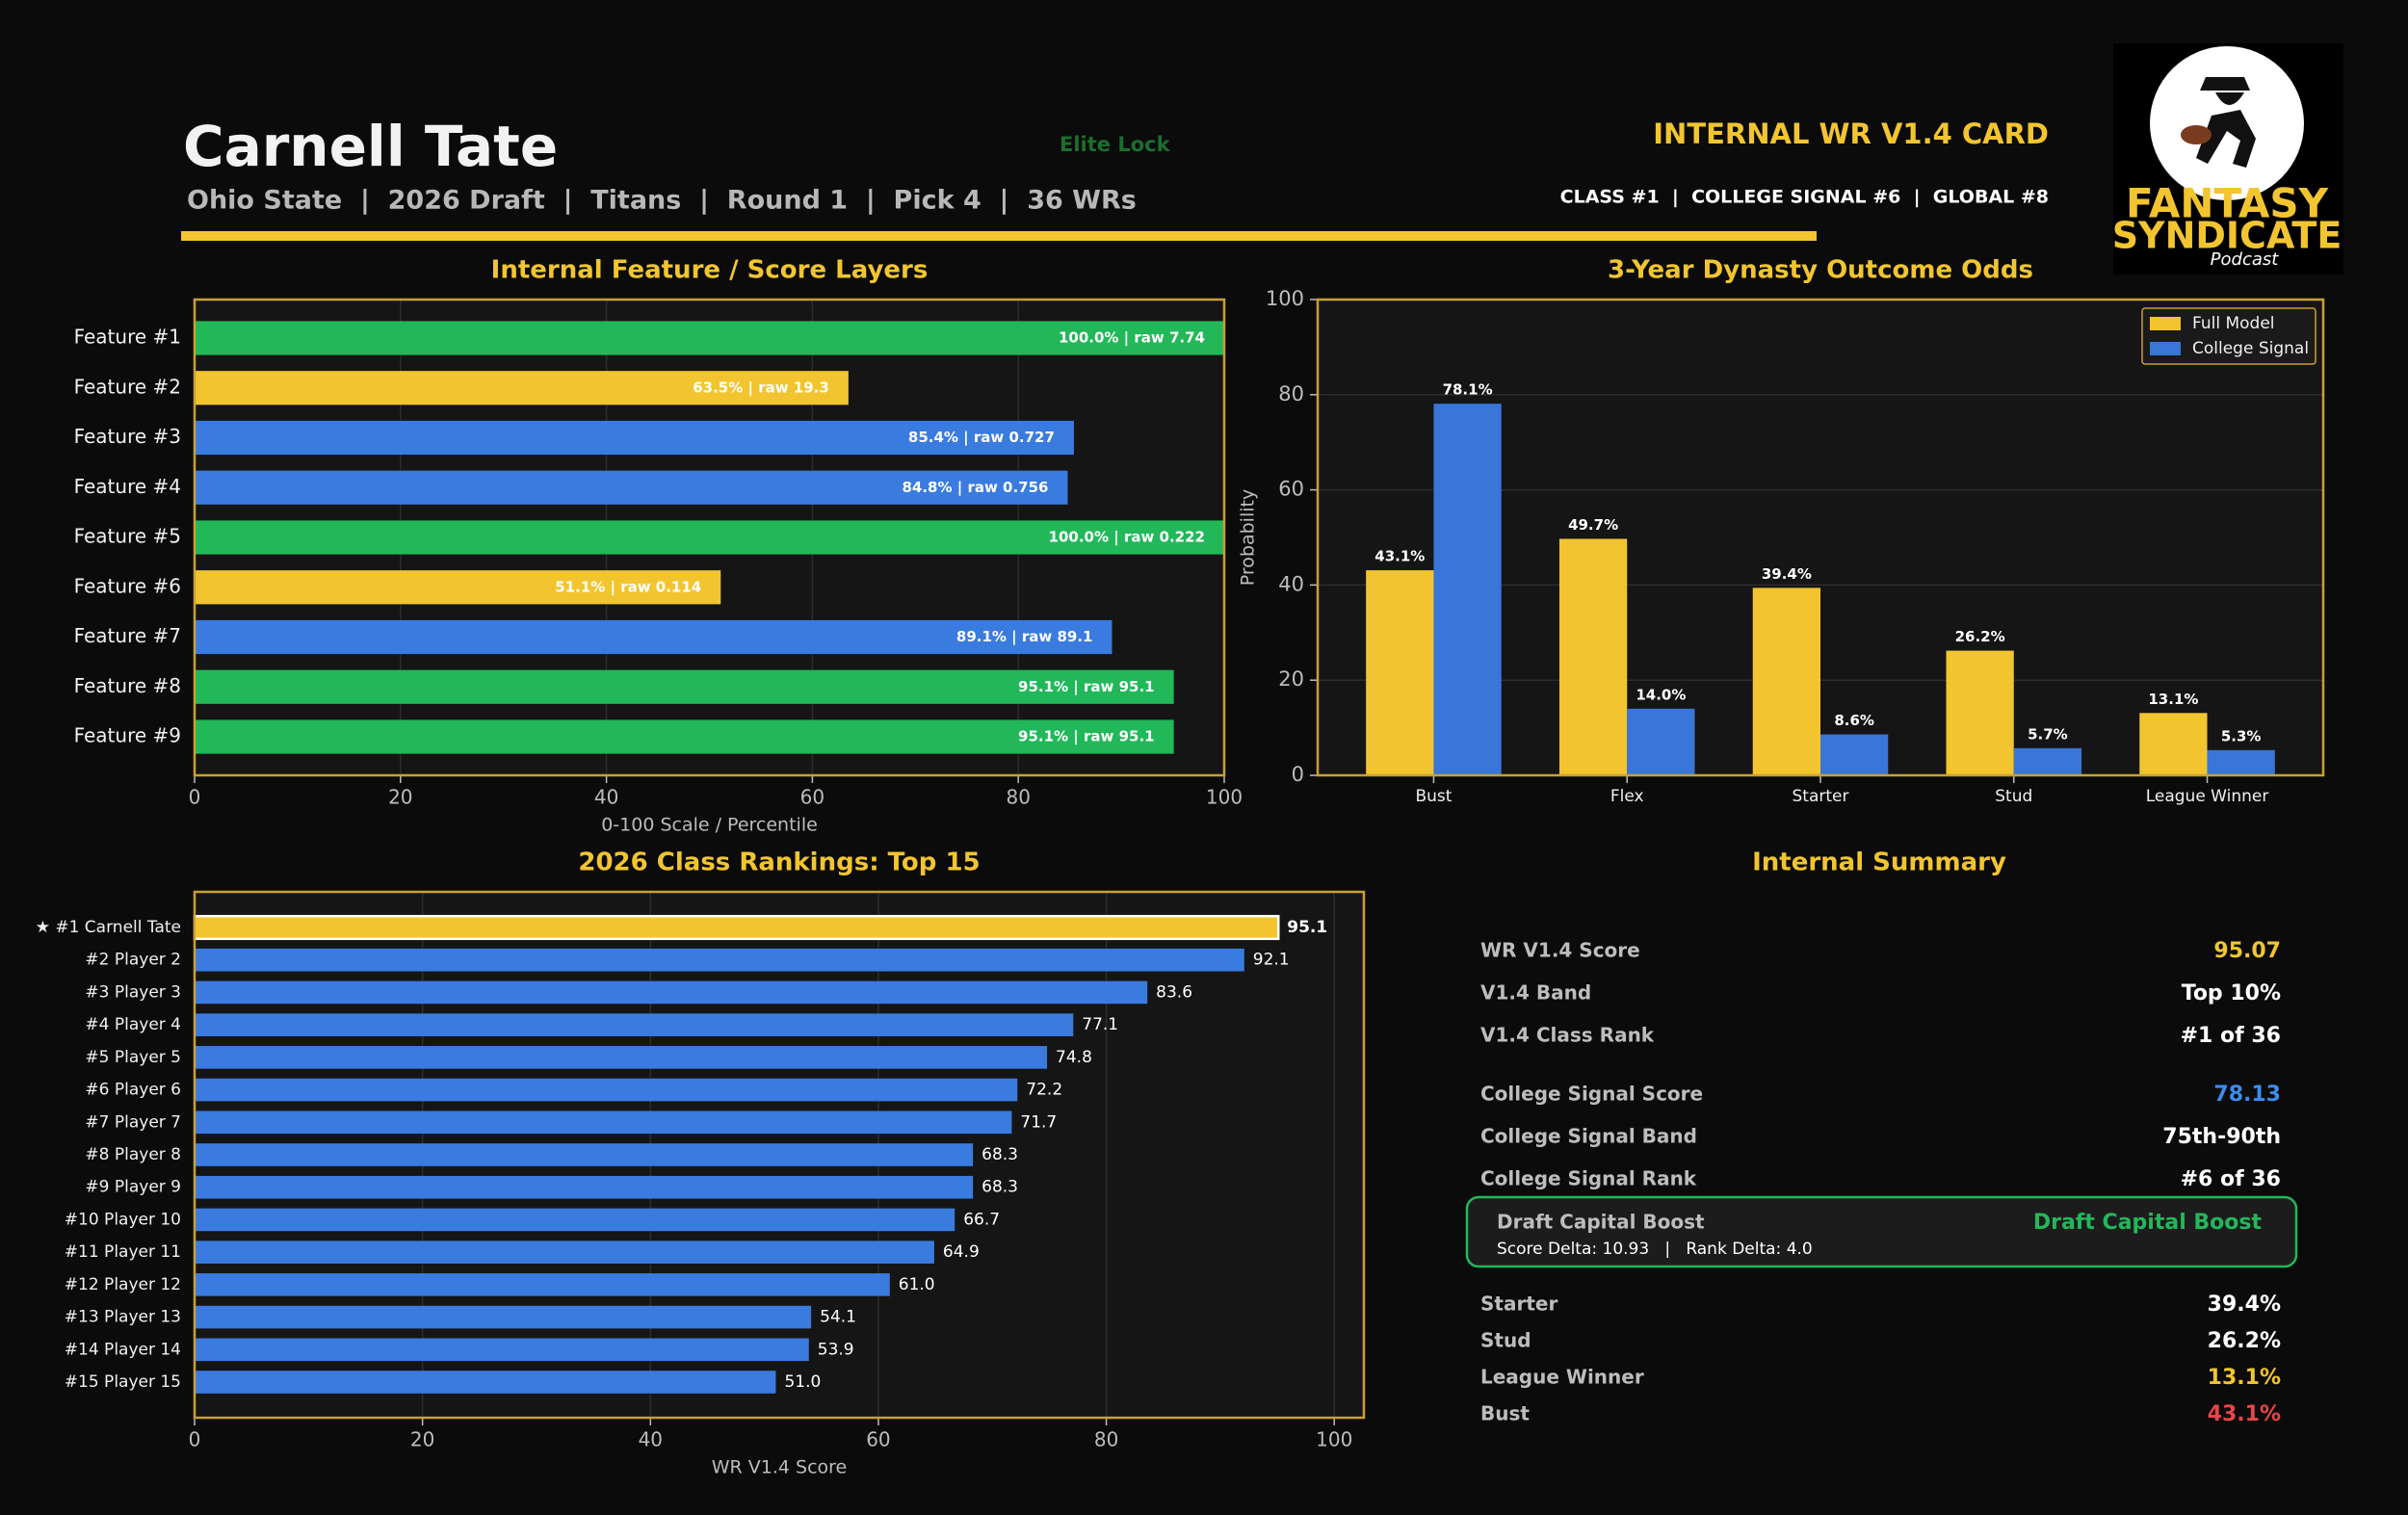  I want to click on outcome-value: 39.4%, so click(2244, 1305).